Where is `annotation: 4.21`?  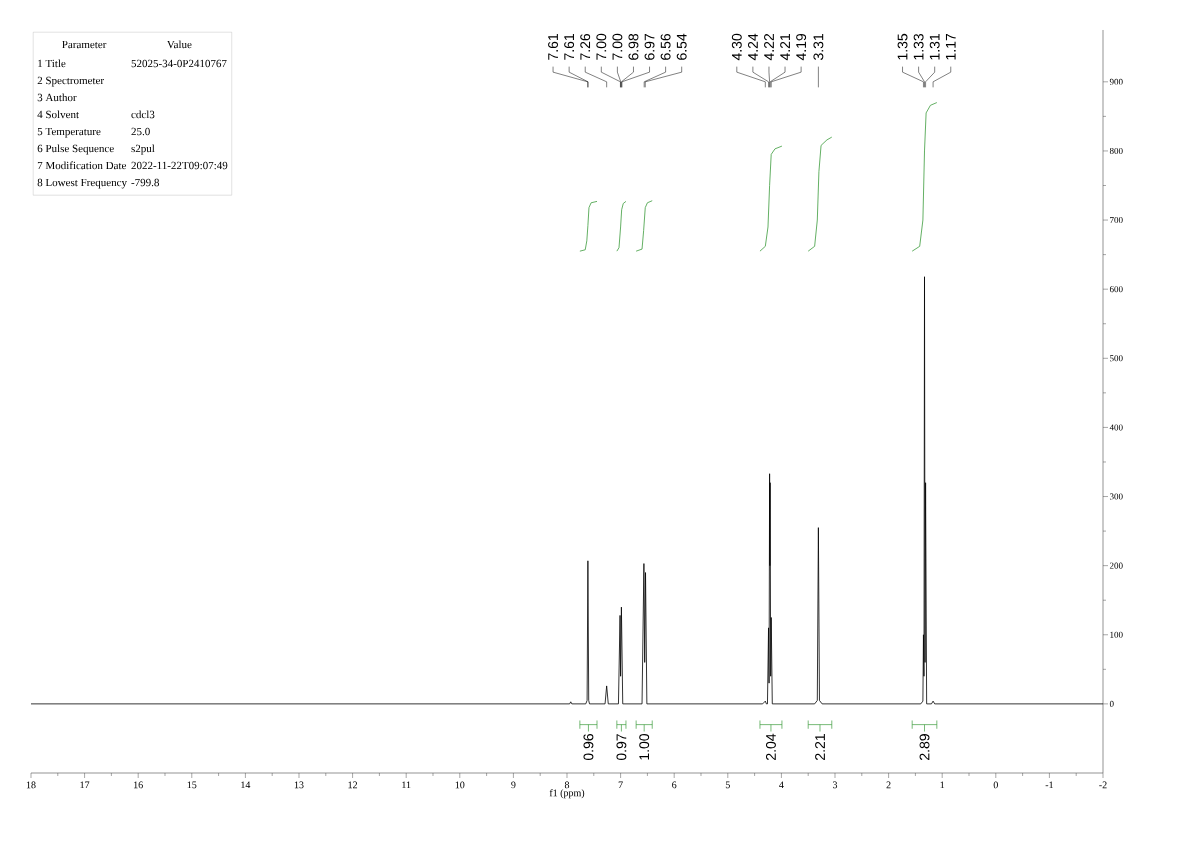
annotation: 4.21 is located at coordinates (785, 47).